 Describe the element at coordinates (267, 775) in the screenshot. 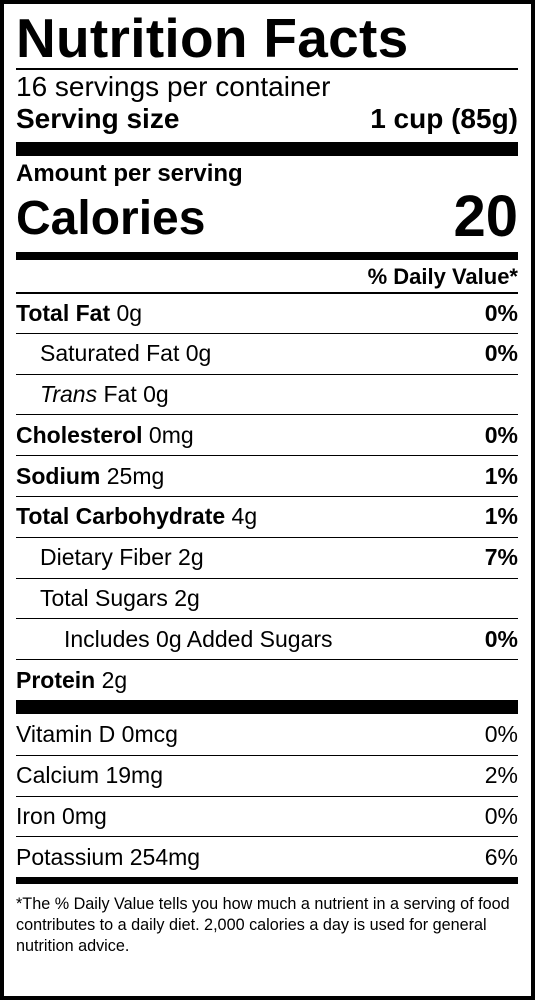

I see `vitamin-row-calcium: Calcium 19mg 2%` at that location.